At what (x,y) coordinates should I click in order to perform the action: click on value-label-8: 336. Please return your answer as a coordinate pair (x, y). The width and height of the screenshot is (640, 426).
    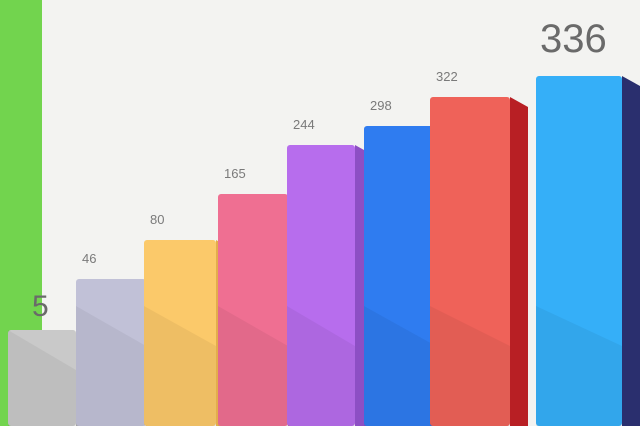
    Looking at the image, I should click on (573, 39).